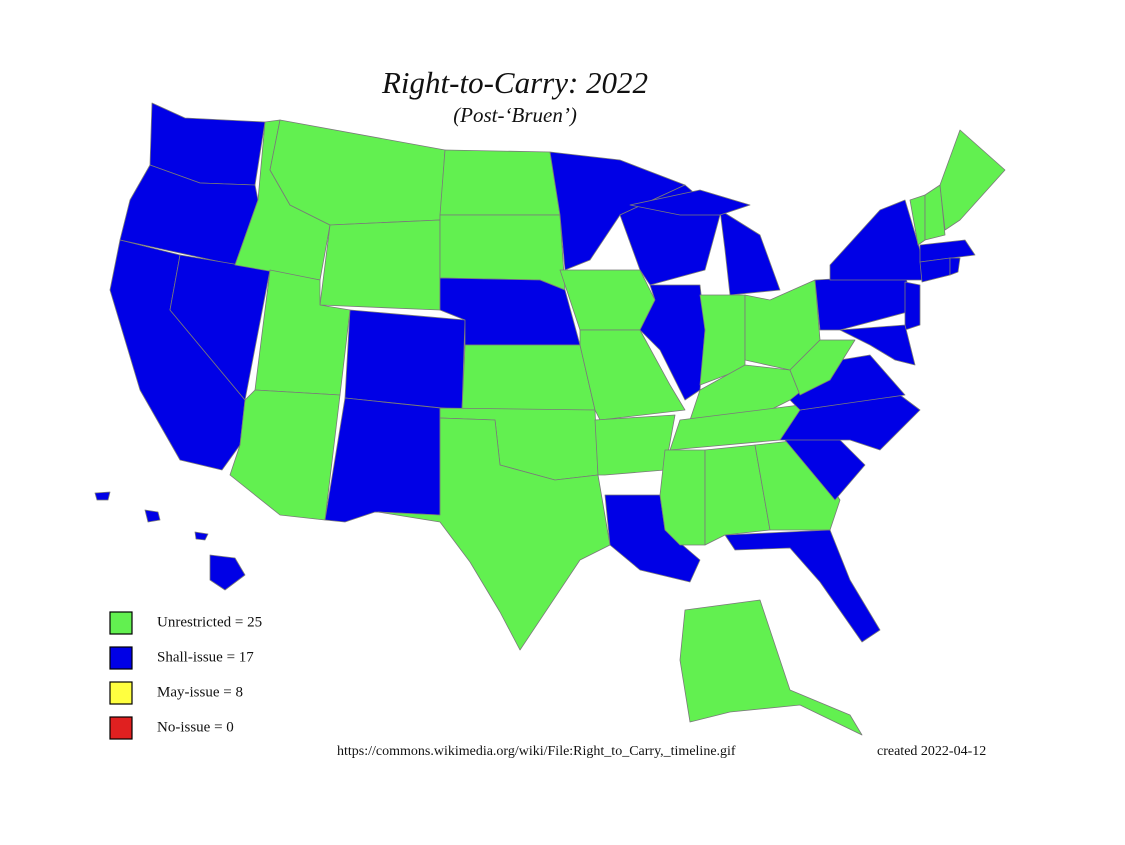 The width and height of the screenshot is (1125, 845). What do you see at coordinates (205, 657) in the screenshot?
I see `legend-label: Shall-issue = 17` at bounding box center [205, 657].